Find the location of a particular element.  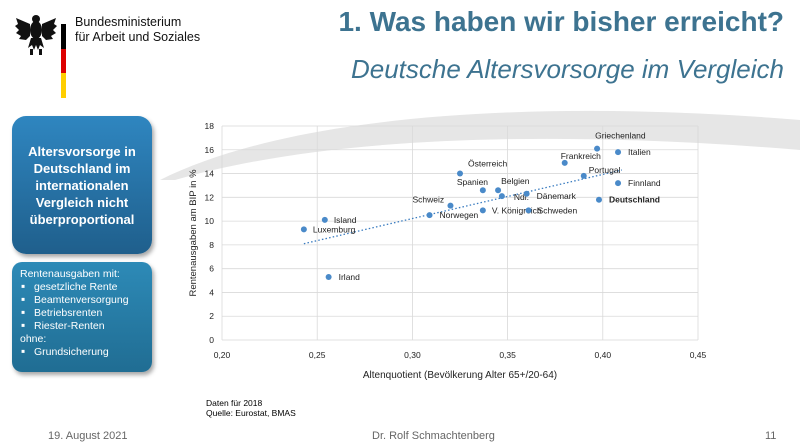

y-axis-label: Rentenausgaben am BIP in % is located at coordinates (193, 233).